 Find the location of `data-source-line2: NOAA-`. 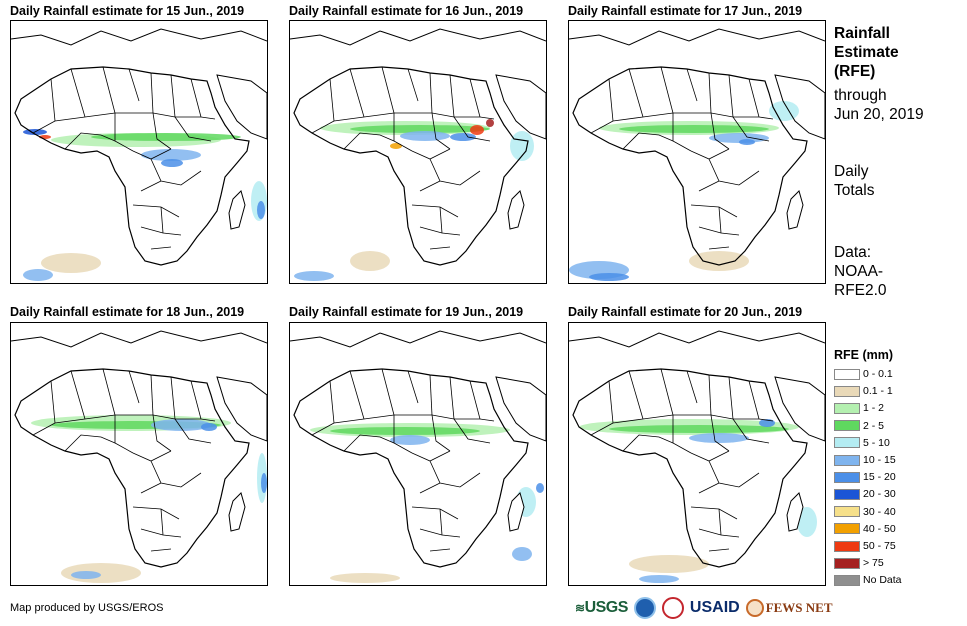

data-source-line2: NOAA- is located at coordinates (859, 271).